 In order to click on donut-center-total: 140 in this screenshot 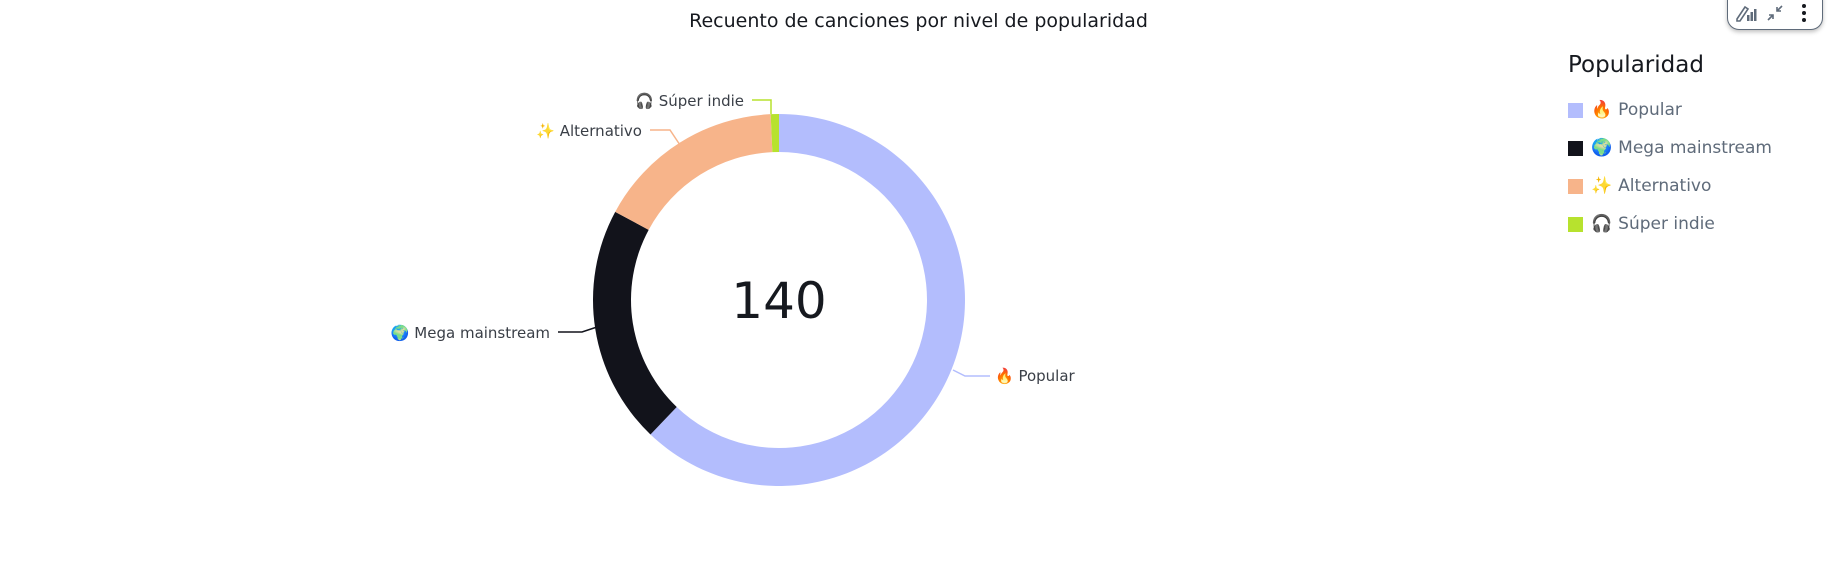, I will do `click(778, 301)`.